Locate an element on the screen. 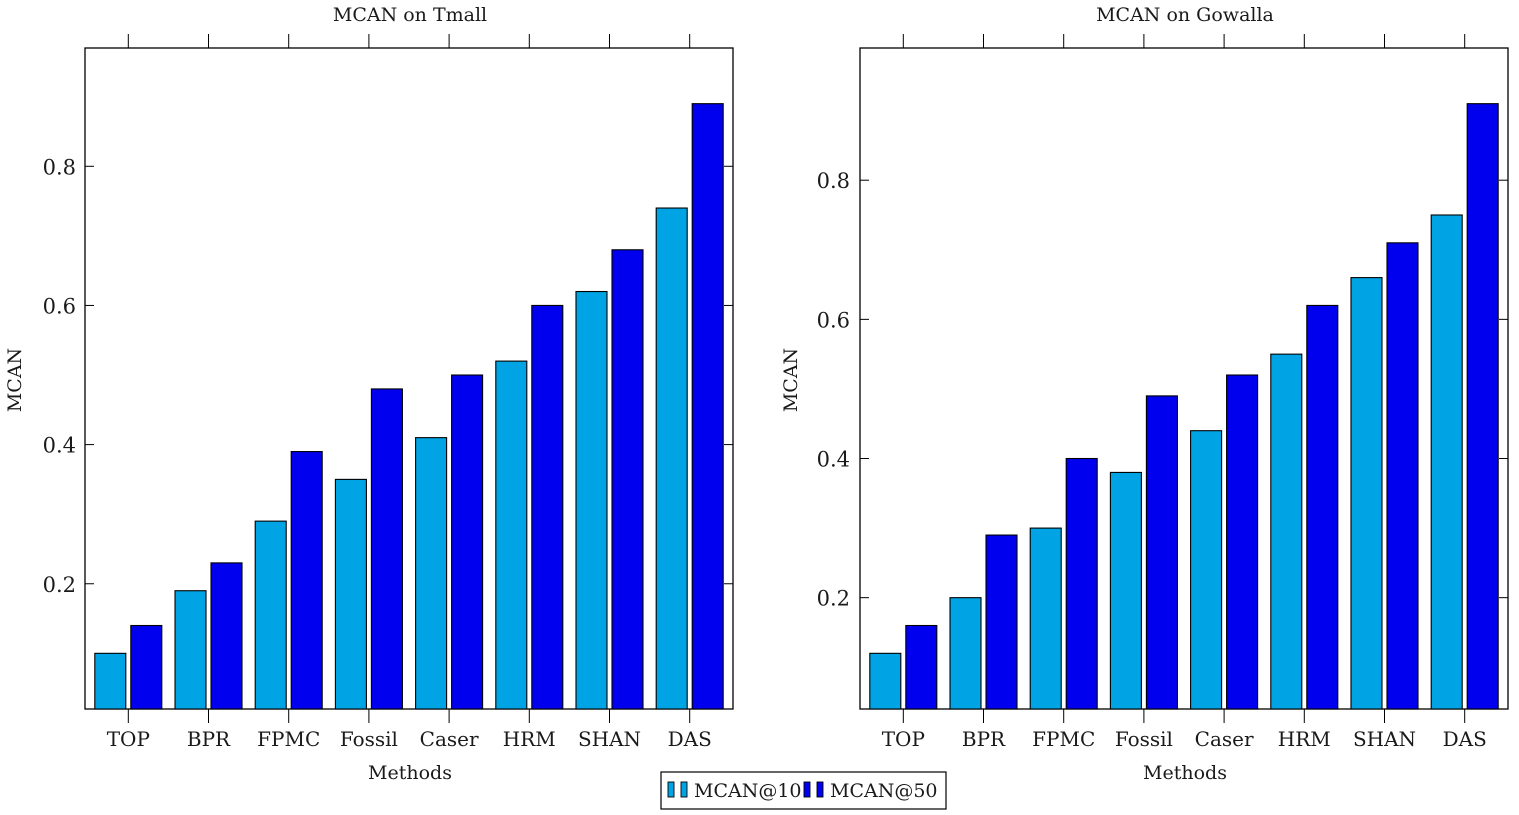  legend-label-mcan10: MCAN@10 is located at coordinates (748, 791).